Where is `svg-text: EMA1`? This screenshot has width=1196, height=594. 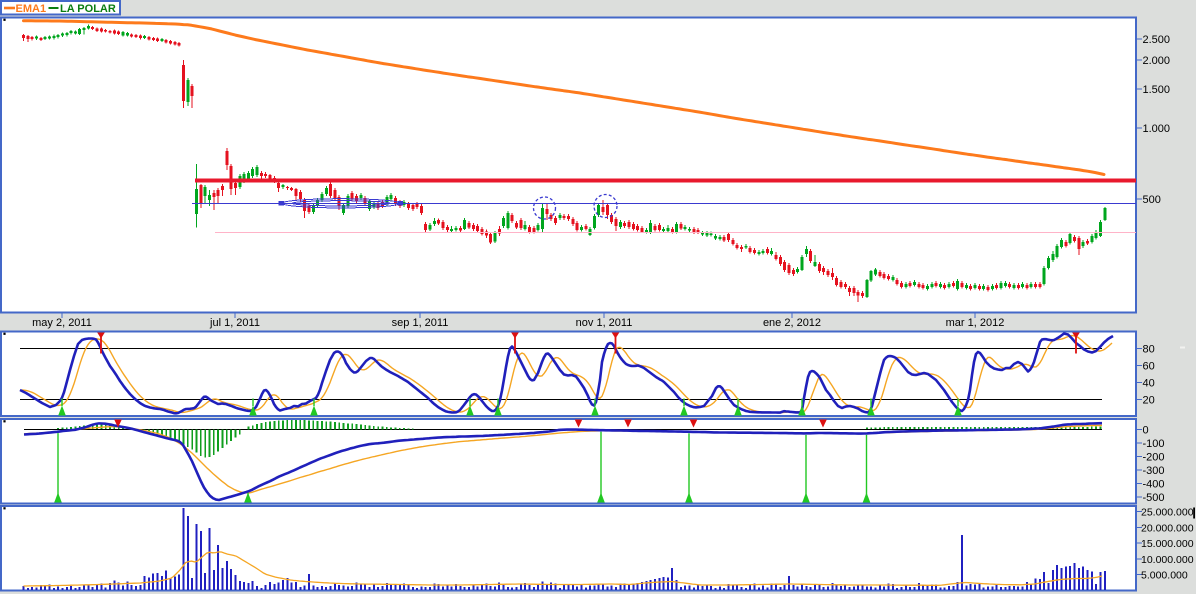
svg-text: EMA1 is located at coordinates (31, 9).